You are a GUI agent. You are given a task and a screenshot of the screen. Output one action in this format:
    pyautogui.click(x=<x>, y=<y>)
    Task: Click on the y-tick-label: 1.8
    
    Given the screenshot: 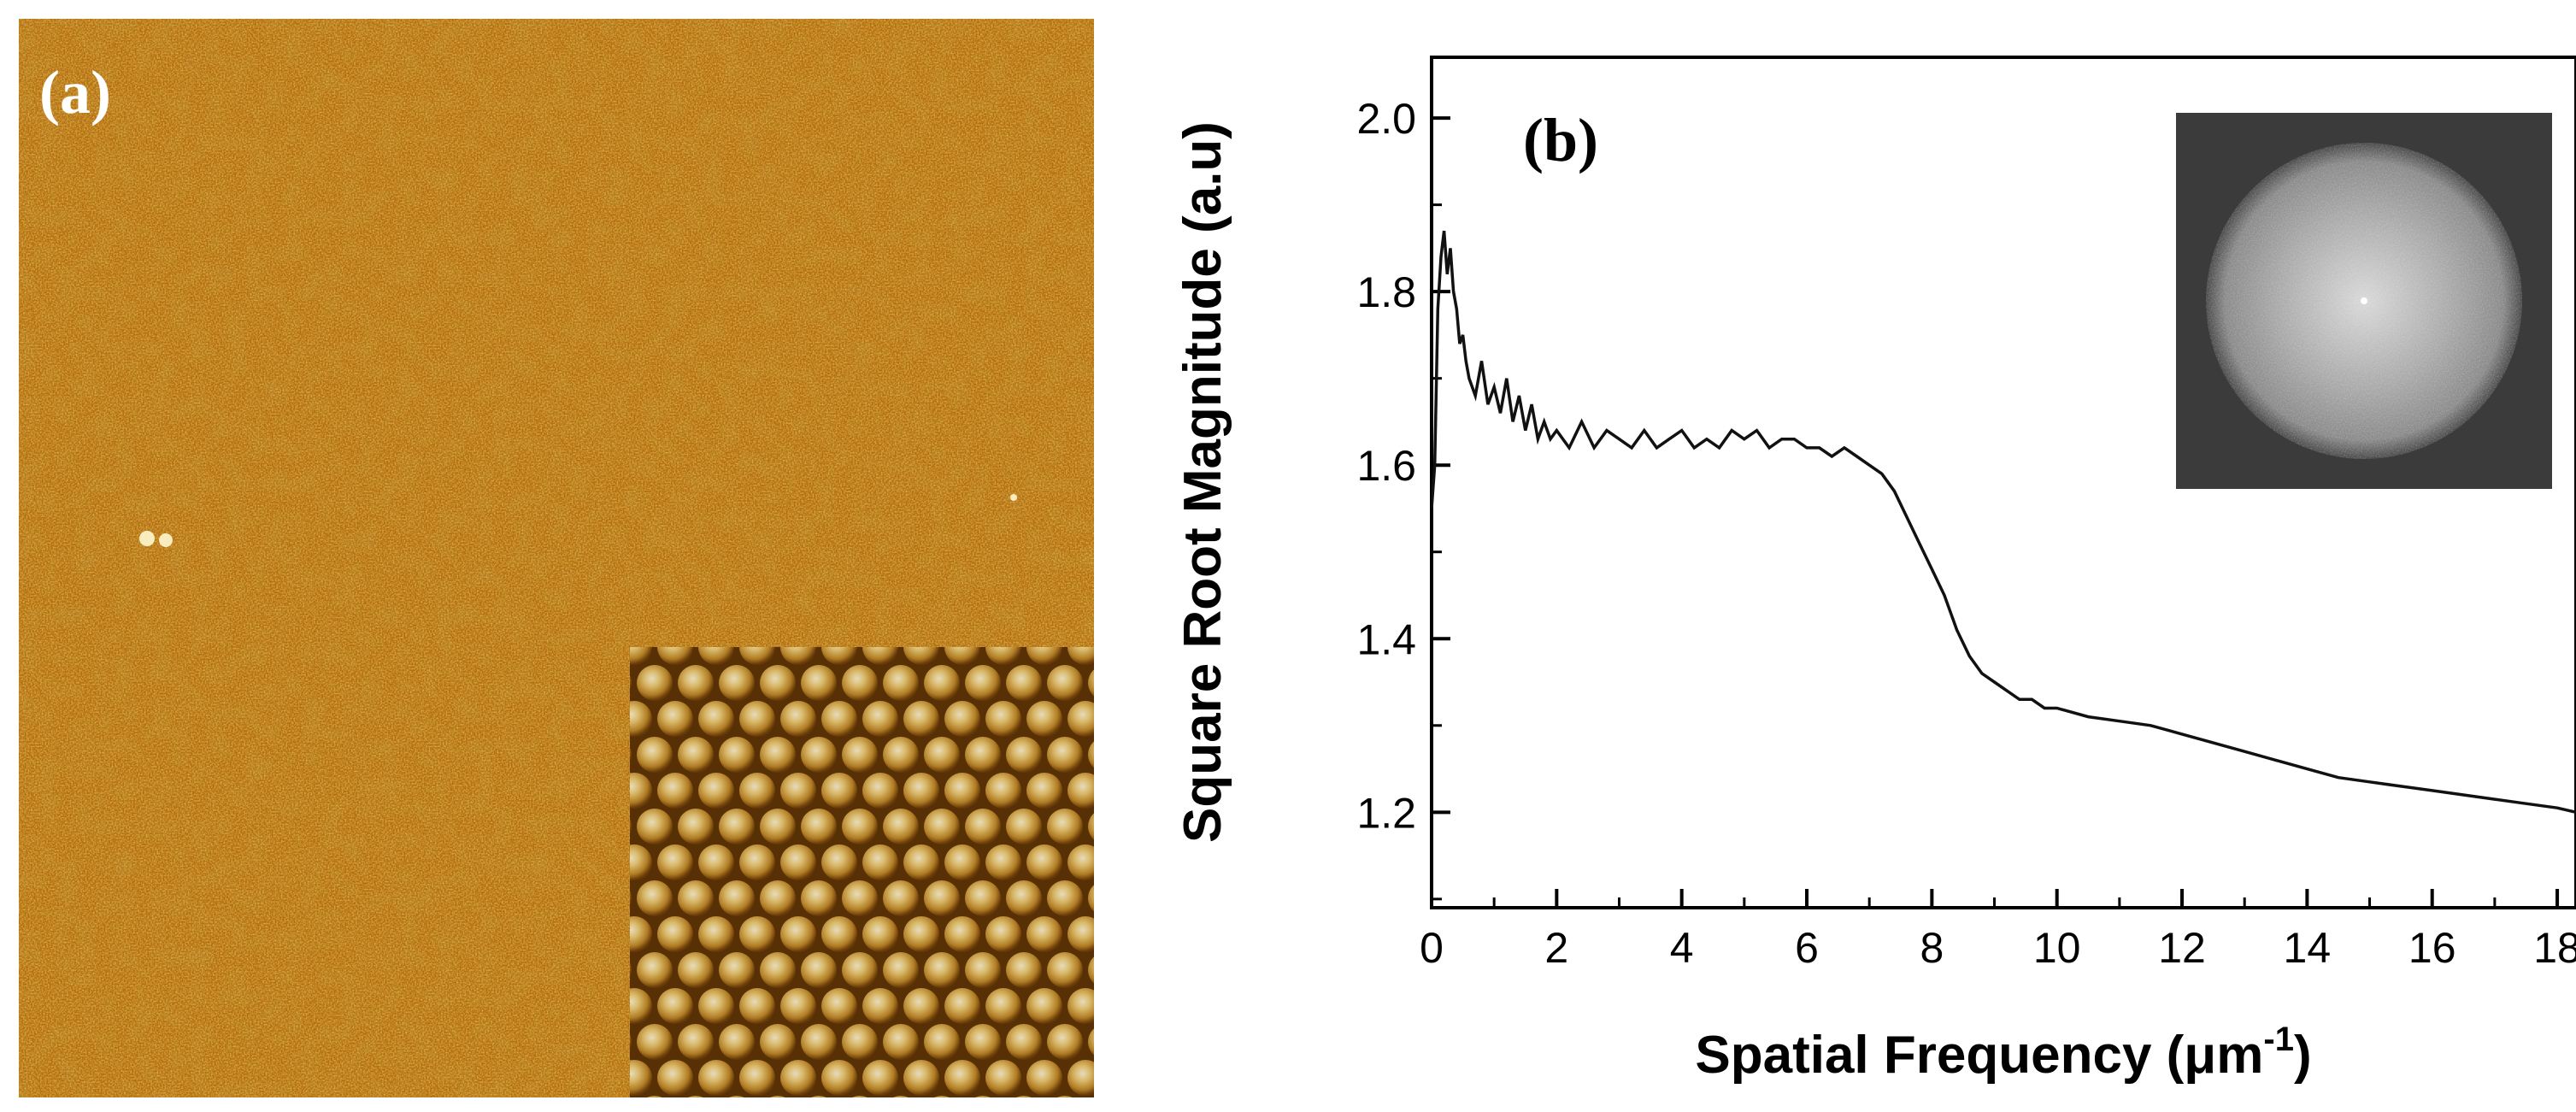 What is the action you would take?
    pyautogui.click(x=1386, y=292)
    